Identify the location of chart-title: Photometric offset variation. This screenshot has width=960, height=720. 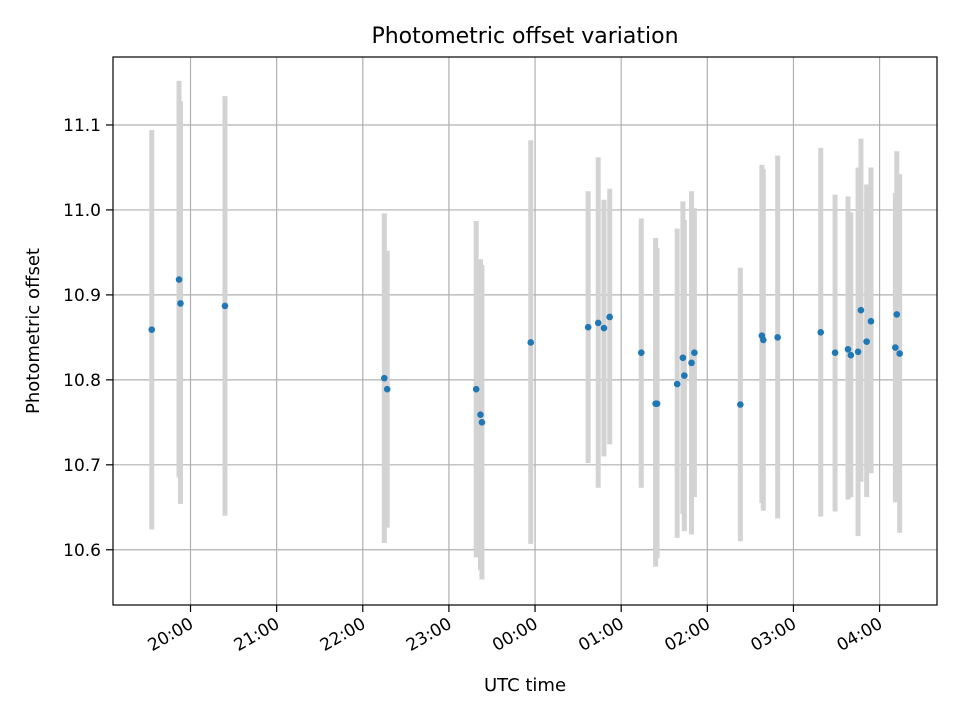
(524, 36).